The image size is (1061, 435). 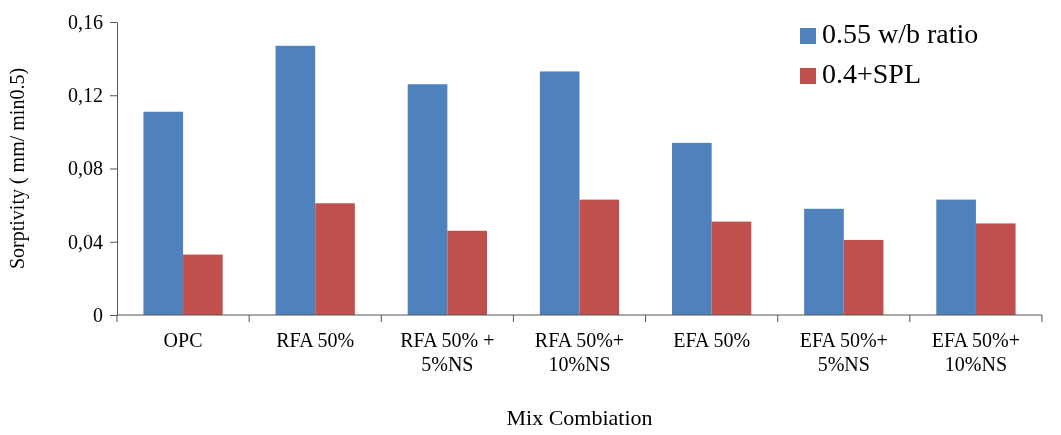 What do you see at coordinates (98, 314) in the screenshot?
I see `y-tick-label: 0` at bounding box center [98, 314].